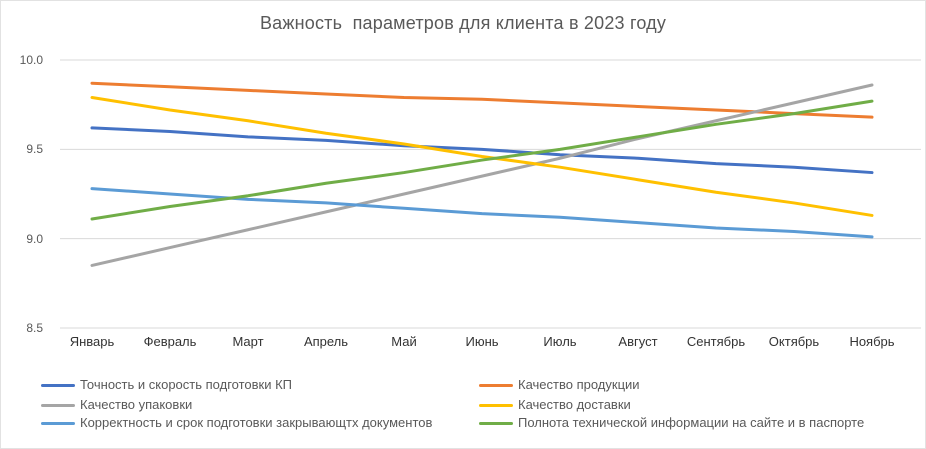 Image resolution: width=926 pixels, height=449 pixels. I want to click on legend-item: Качество упаковки, so click(116, 405).